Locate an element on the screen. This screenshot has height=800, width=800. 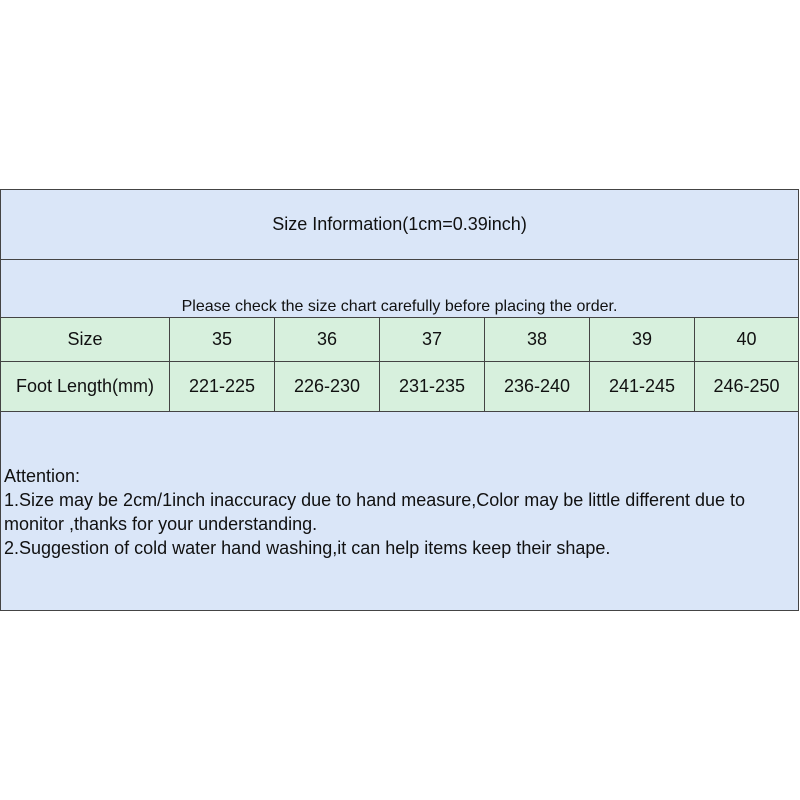
size-cell: 40 is located at coordinates (746, 339).